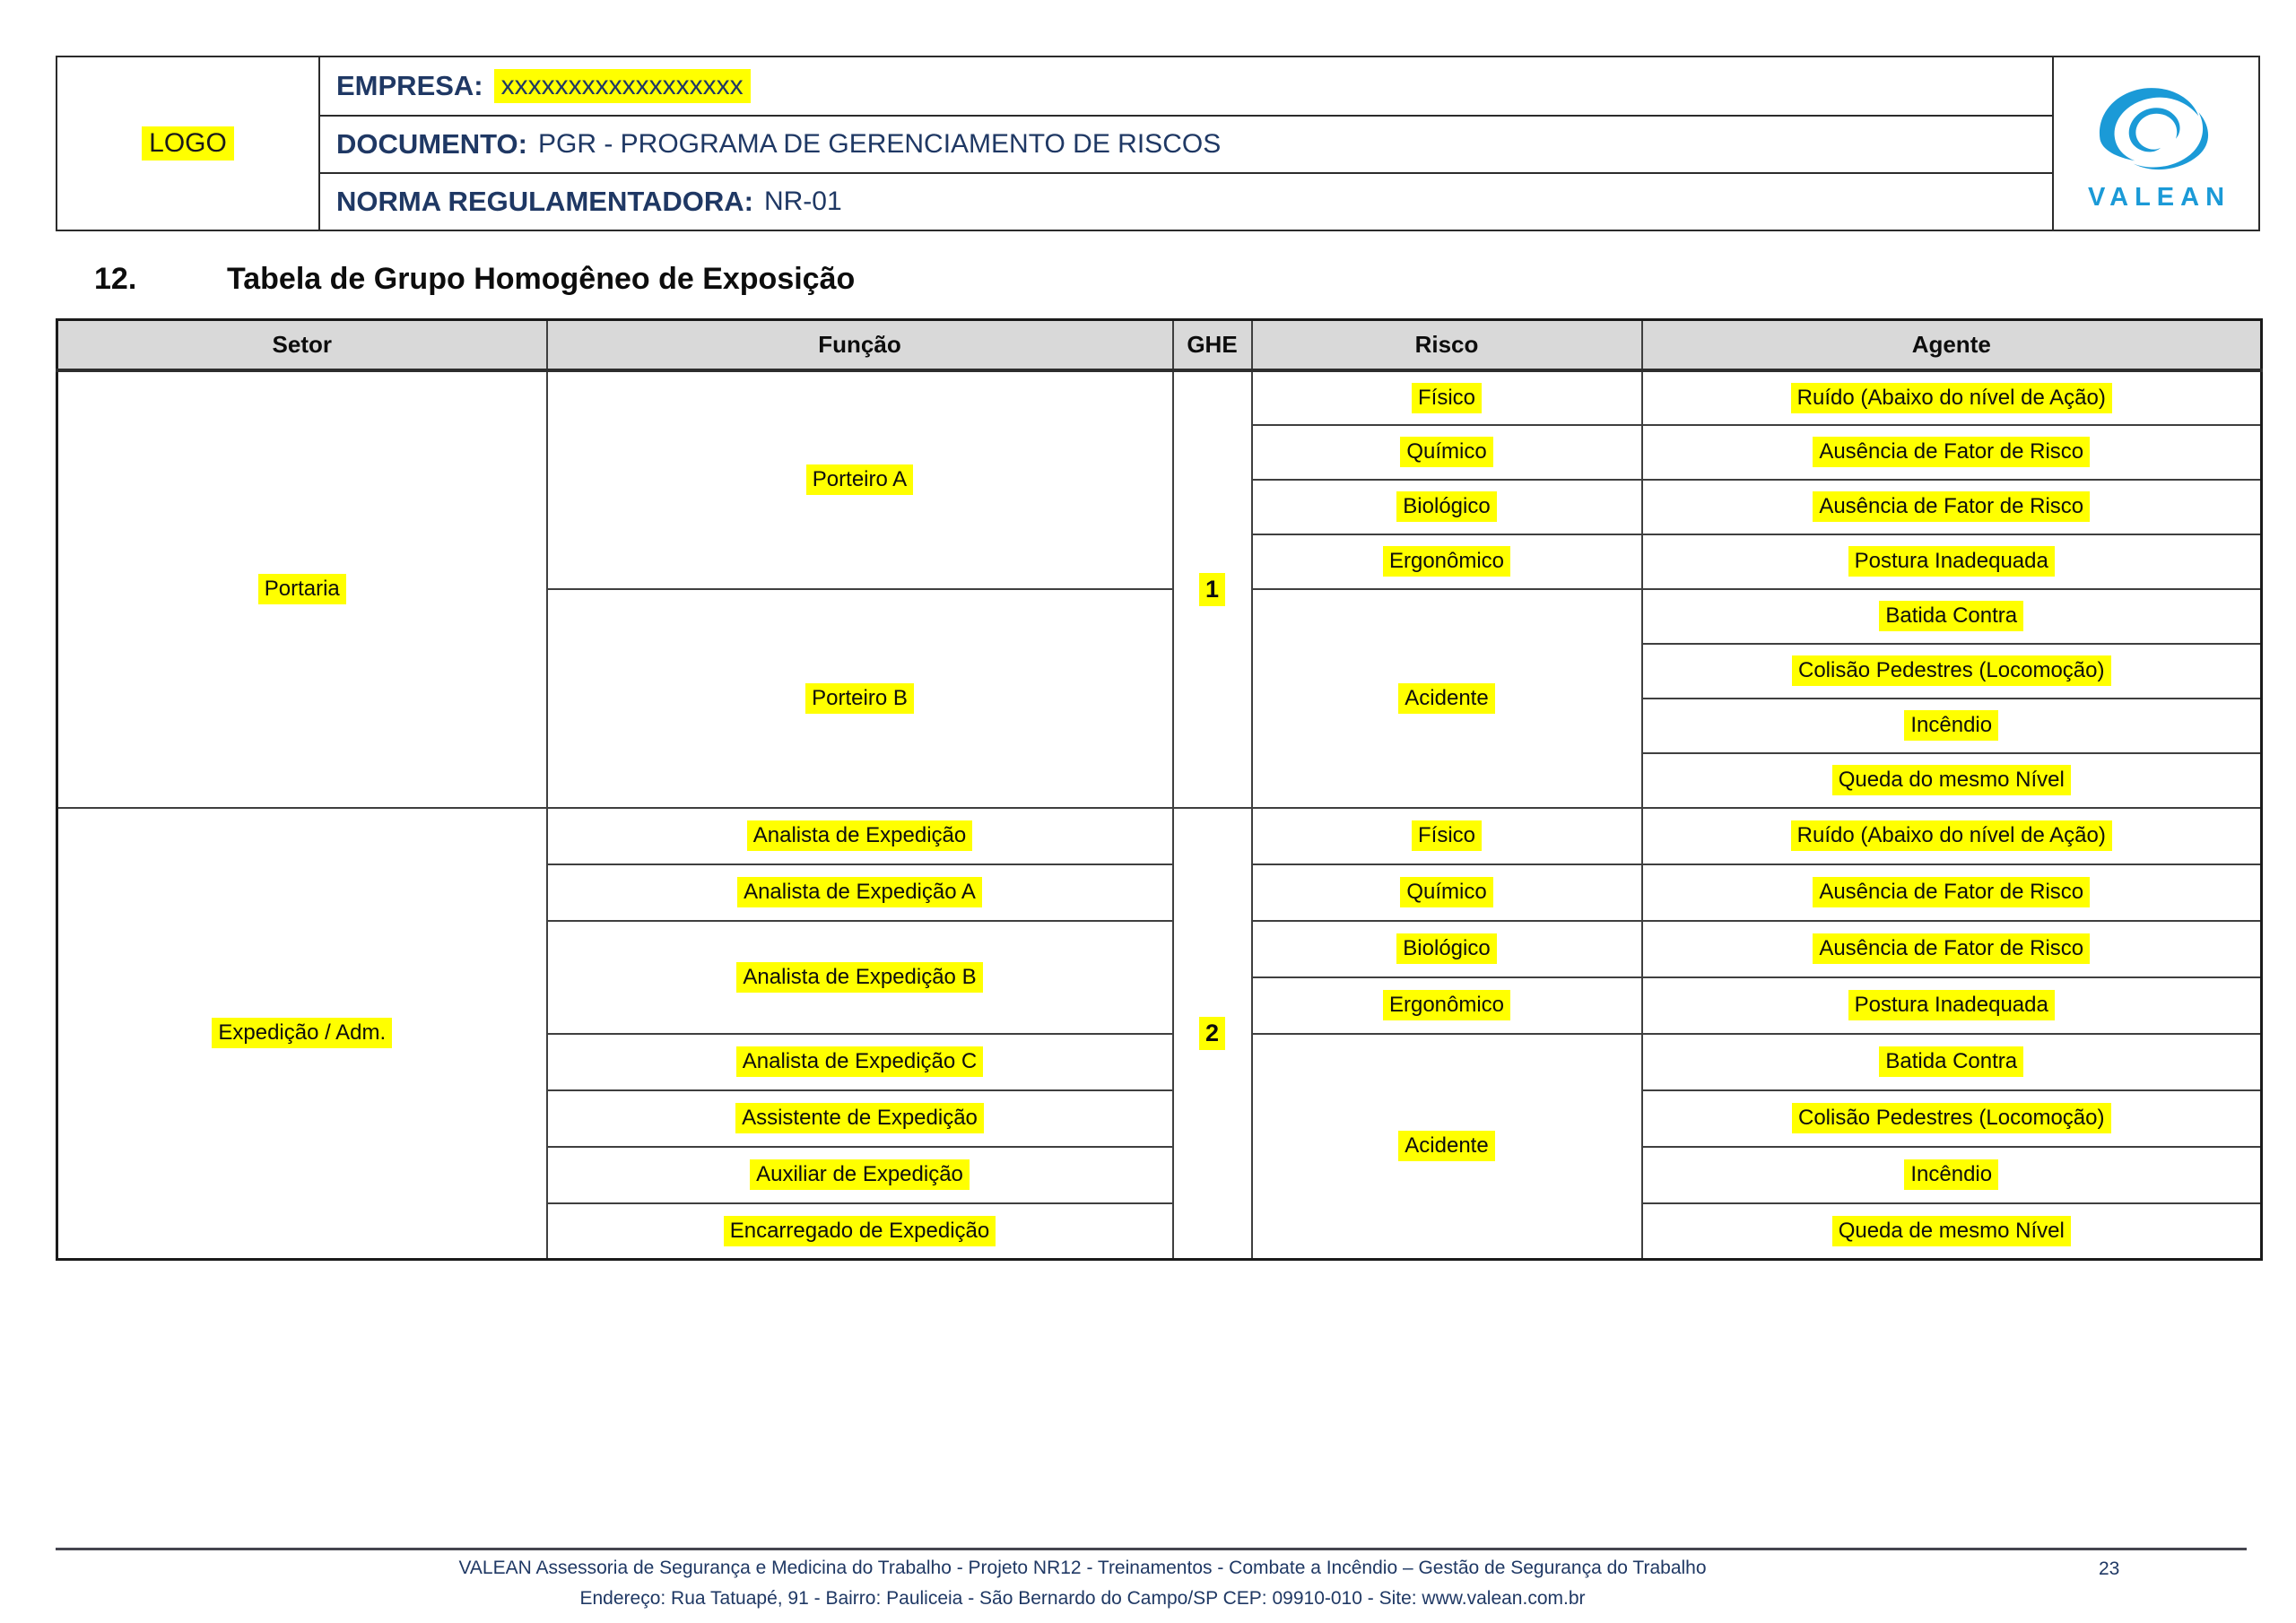  Describe the element at coordinates (1186, 87) in the screenshot. I see `field-row-empresa: EMPRESA: xxxxxxxxxxxxxxxxxx` at that location.